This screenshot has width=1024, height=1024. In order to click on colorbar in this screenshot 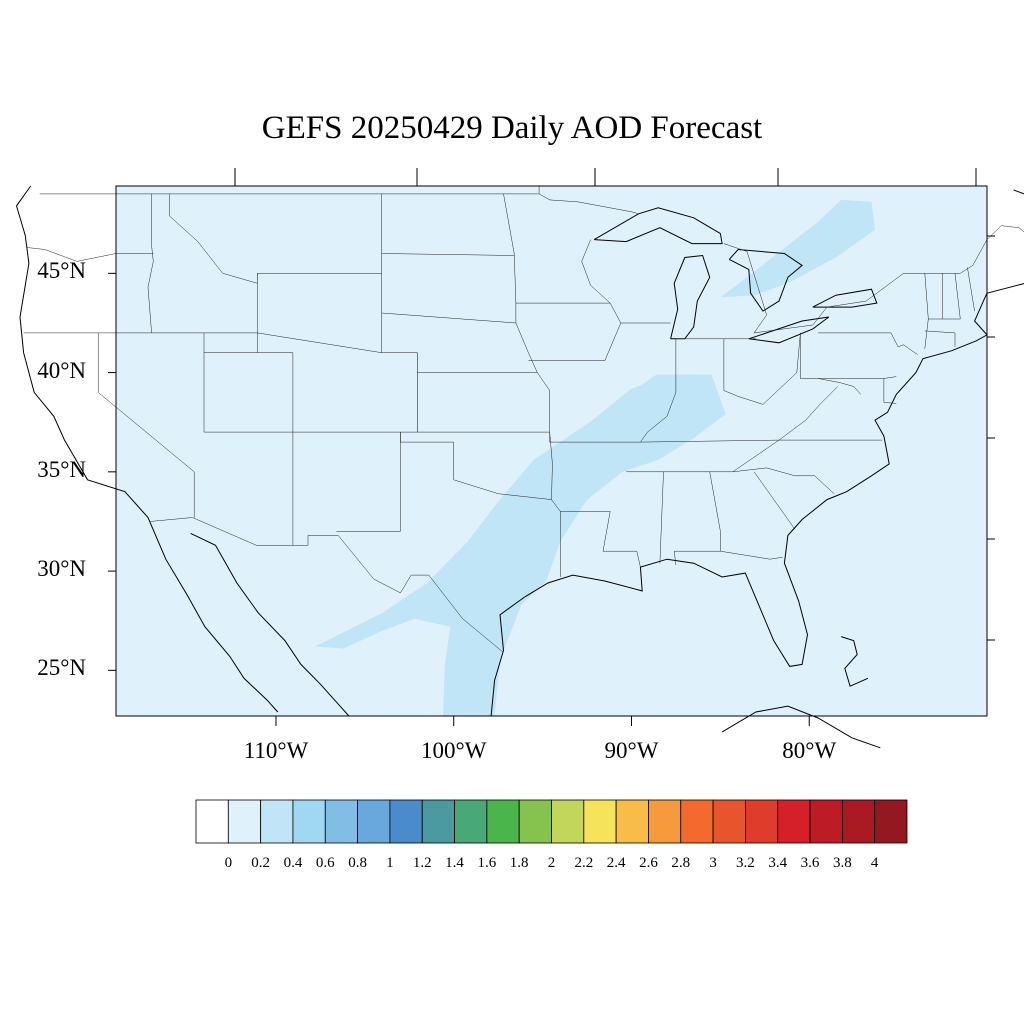, I will do `click(551, 821)`.